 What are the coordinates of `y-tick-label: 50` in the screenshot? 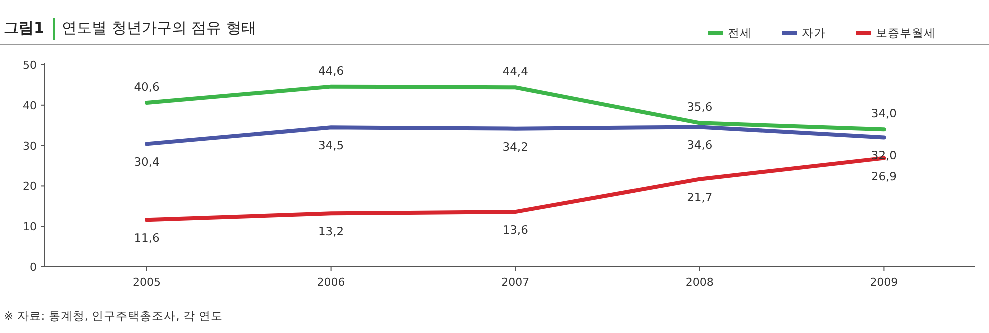 It's located at (30, 65).